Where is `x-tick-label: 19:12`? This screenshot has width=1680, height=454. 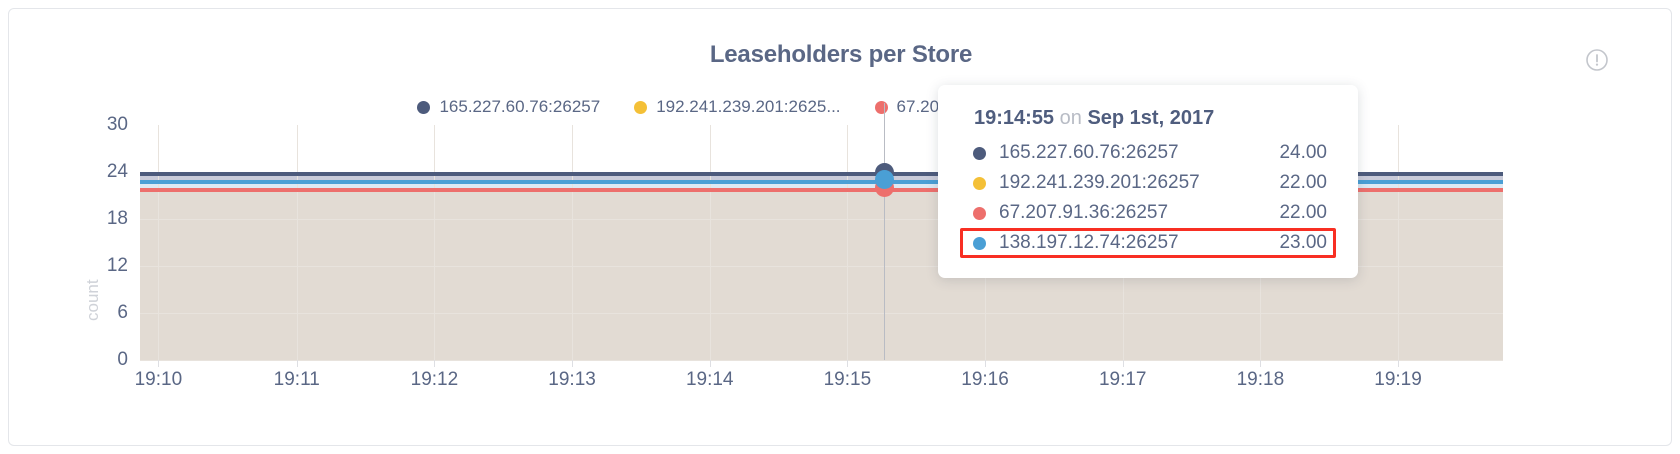 x-tick-label: 19:12 is located at coordinates (434, 379).